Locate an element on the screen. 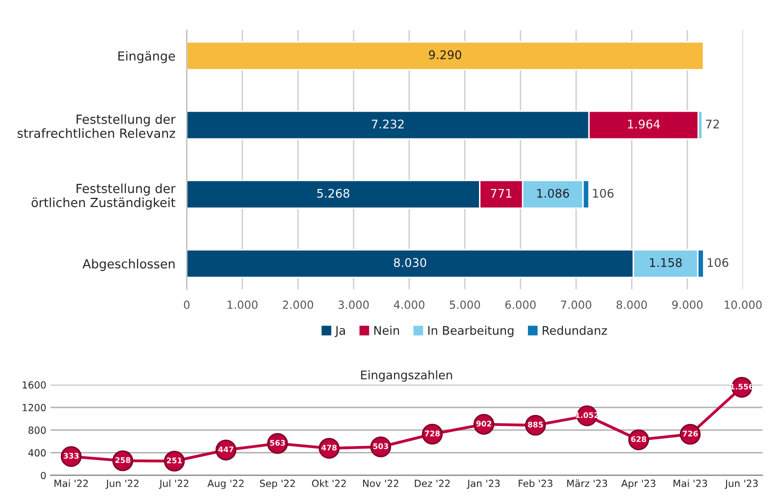  x-tick-label: Jun '23 is located at coordinates (741, 484).